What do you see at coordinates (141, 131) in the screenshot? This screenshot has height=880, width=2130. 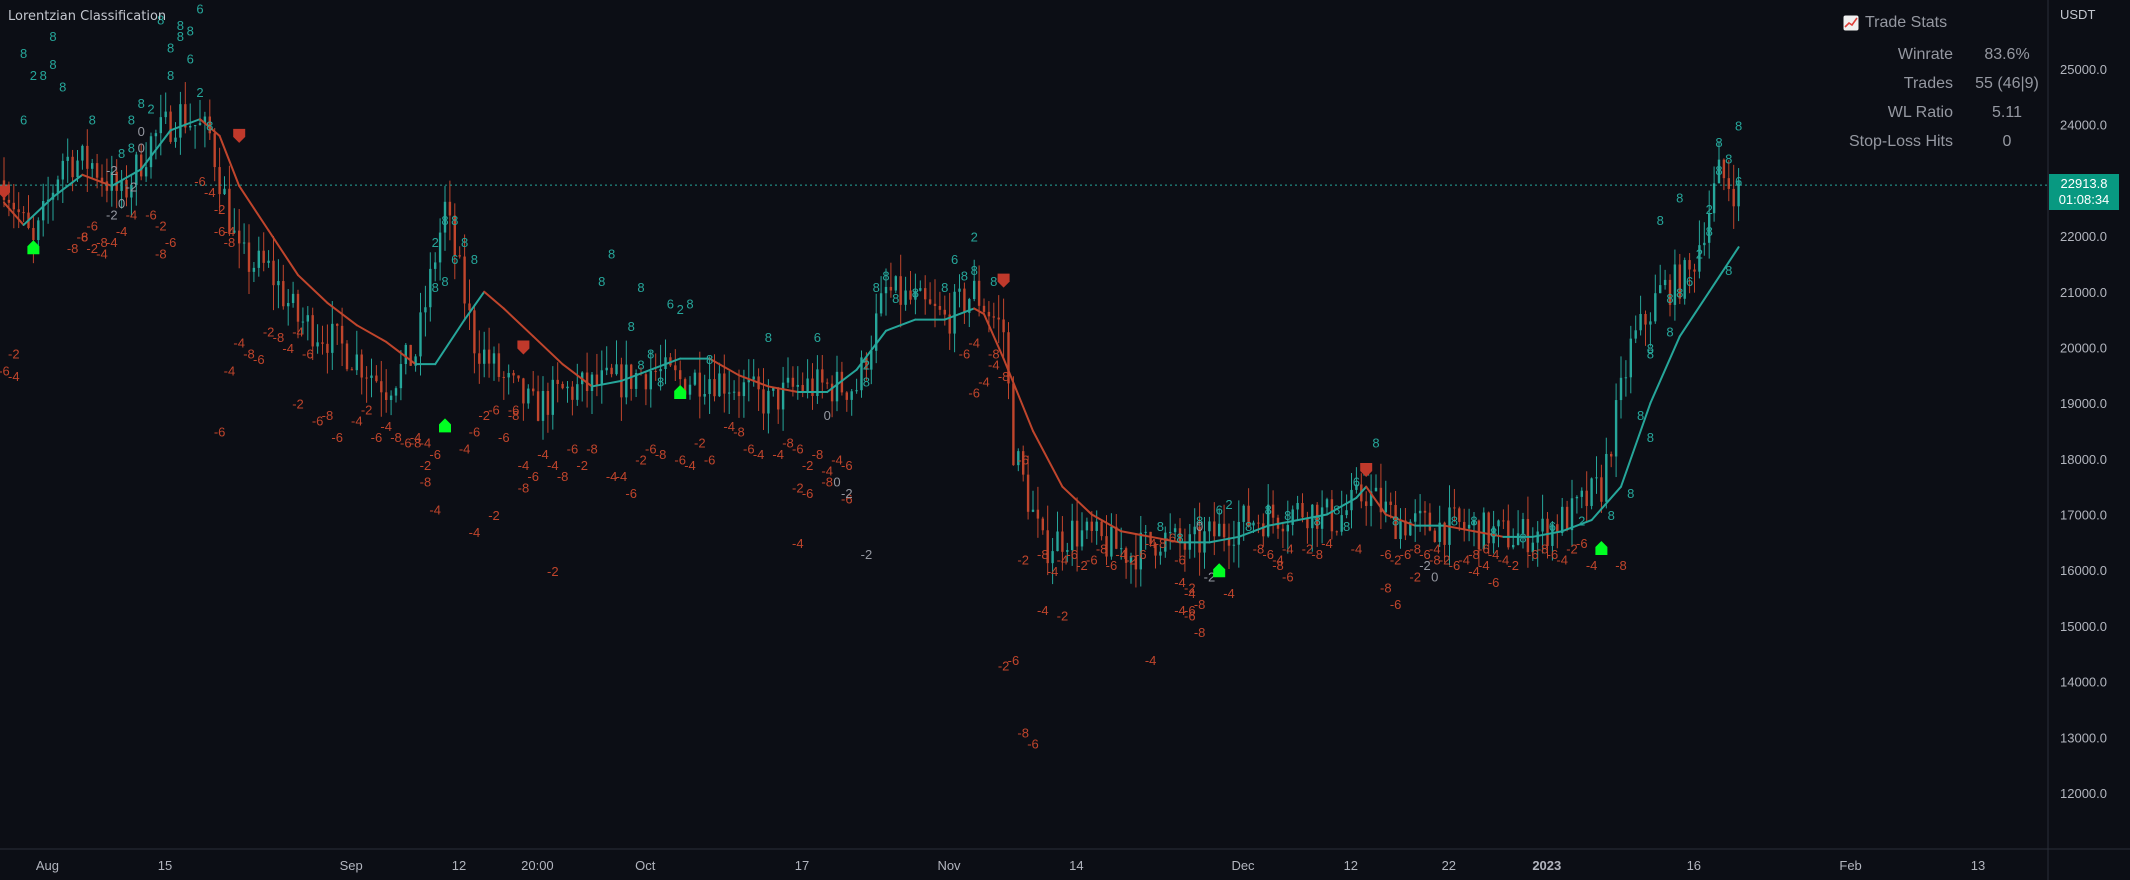 I see `neutral-prediction-label: 0` at bounding box center [141, 131].